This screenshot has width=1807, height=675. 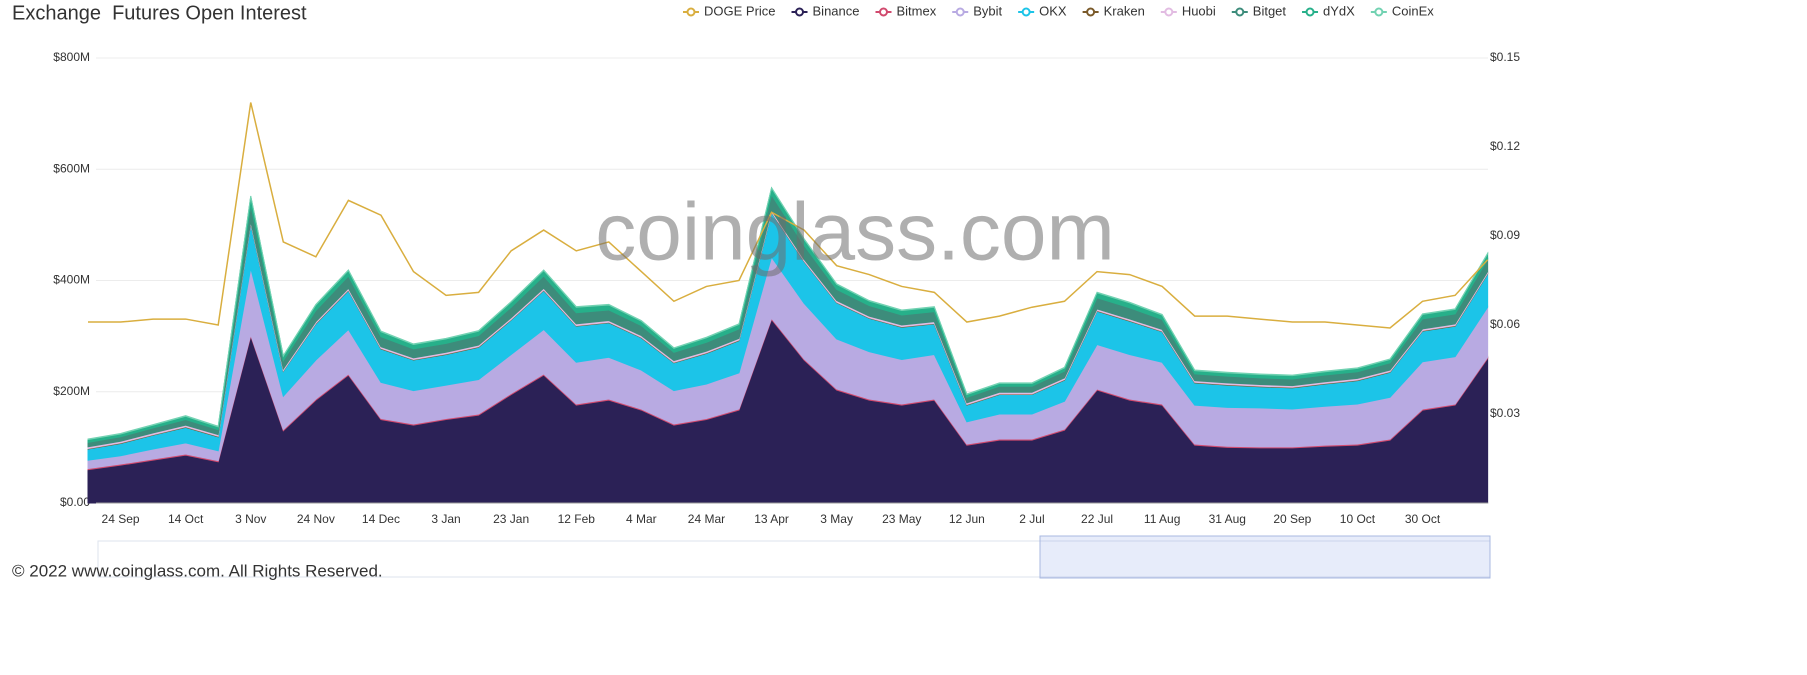 What do you see at coordinates (71, 280) in the screenshot?
I see `y-tick-label: $400M` at bounding box center [71, 280].